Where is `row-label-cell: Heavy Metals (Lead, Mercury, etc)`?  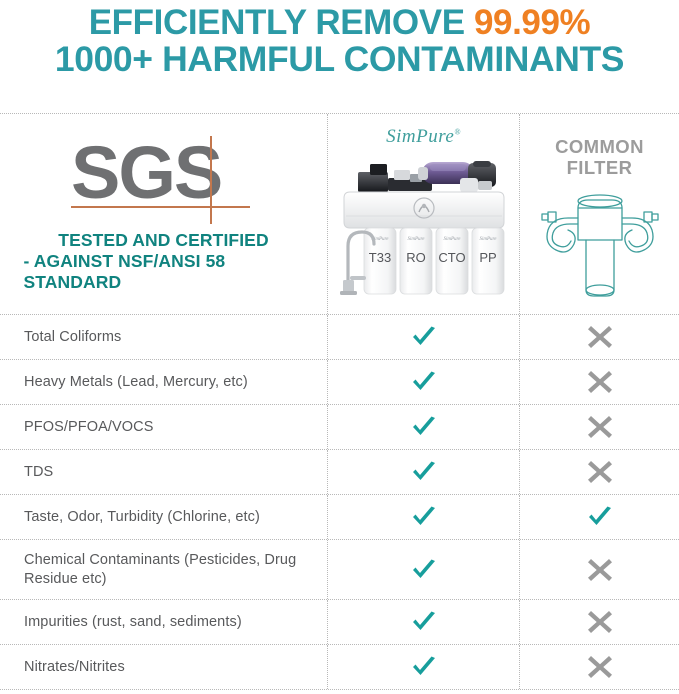 row-label-cell: Heavy Metals (Lead, Mercury, etc) is located at coordinates (164, 382).